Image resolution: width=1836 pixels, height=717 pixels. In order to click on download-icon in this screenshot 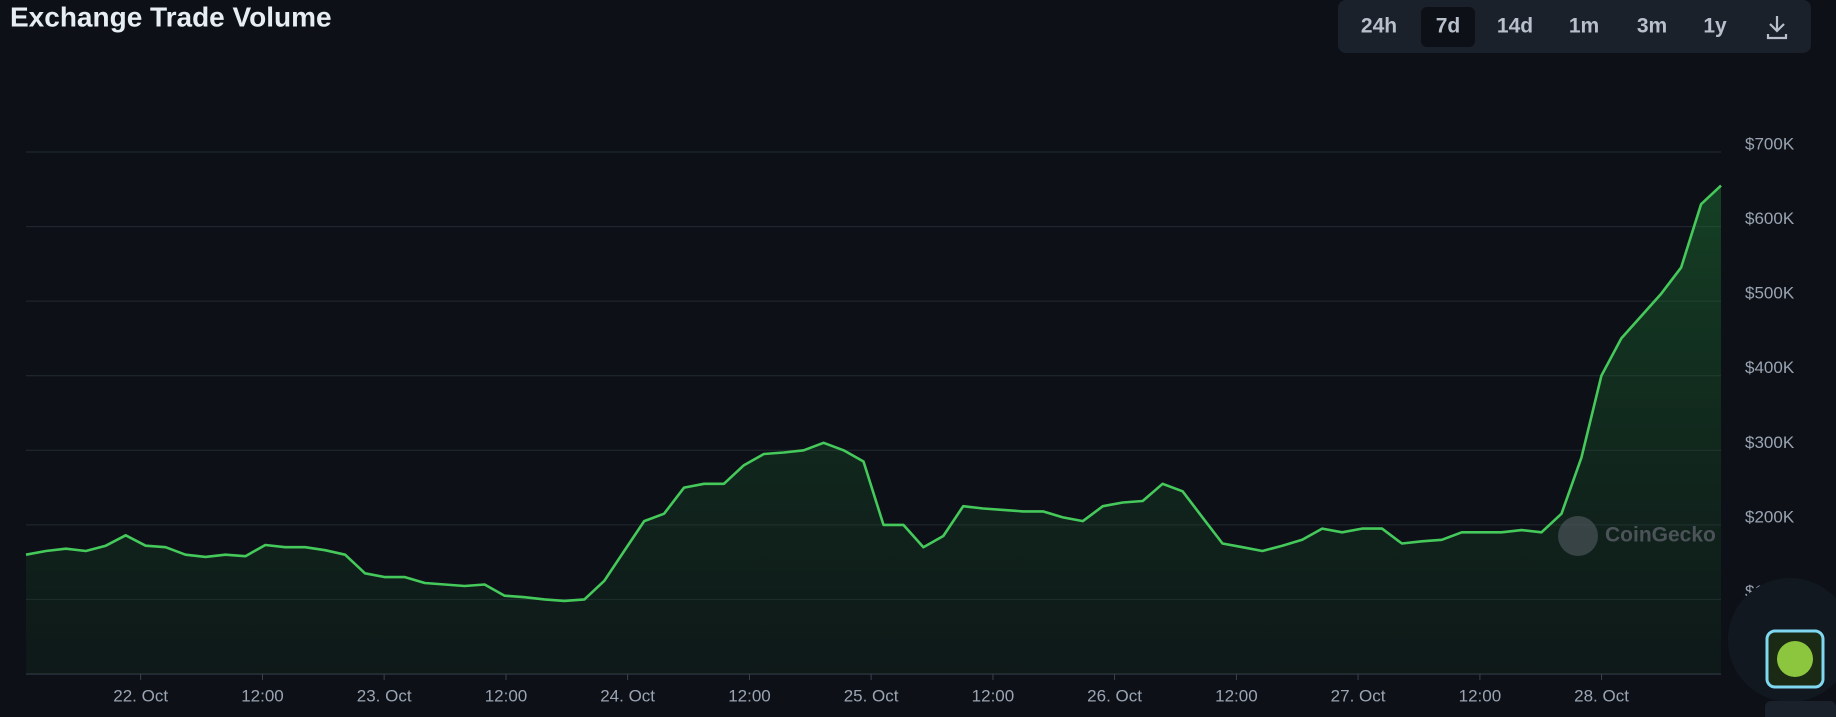, I will do `click(1777, 28)`.